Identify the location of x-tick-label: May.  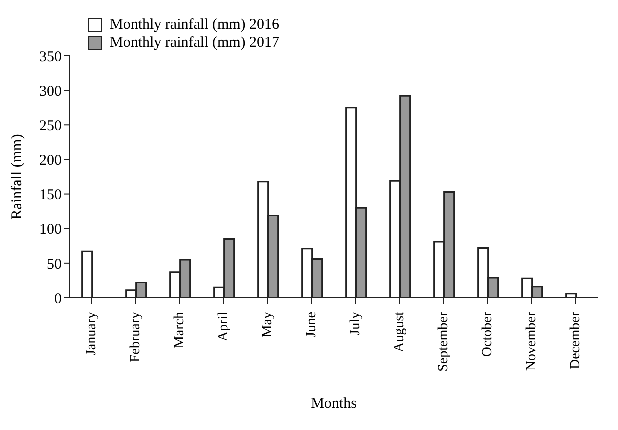
(268, 325).